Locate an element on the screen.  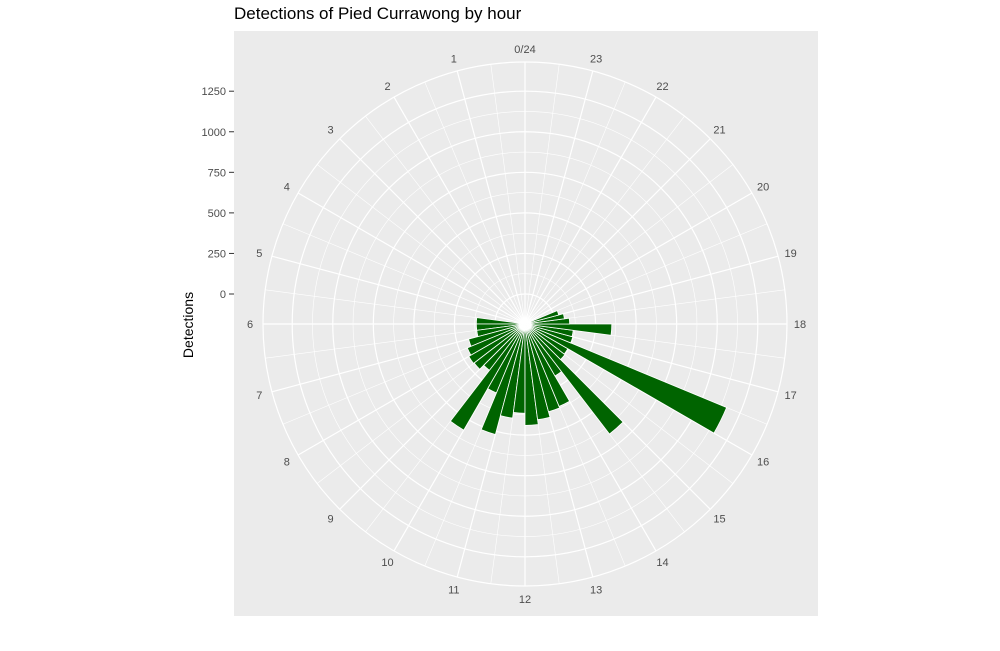
hour-label-8: 8 is located at coordinates (287, 463).